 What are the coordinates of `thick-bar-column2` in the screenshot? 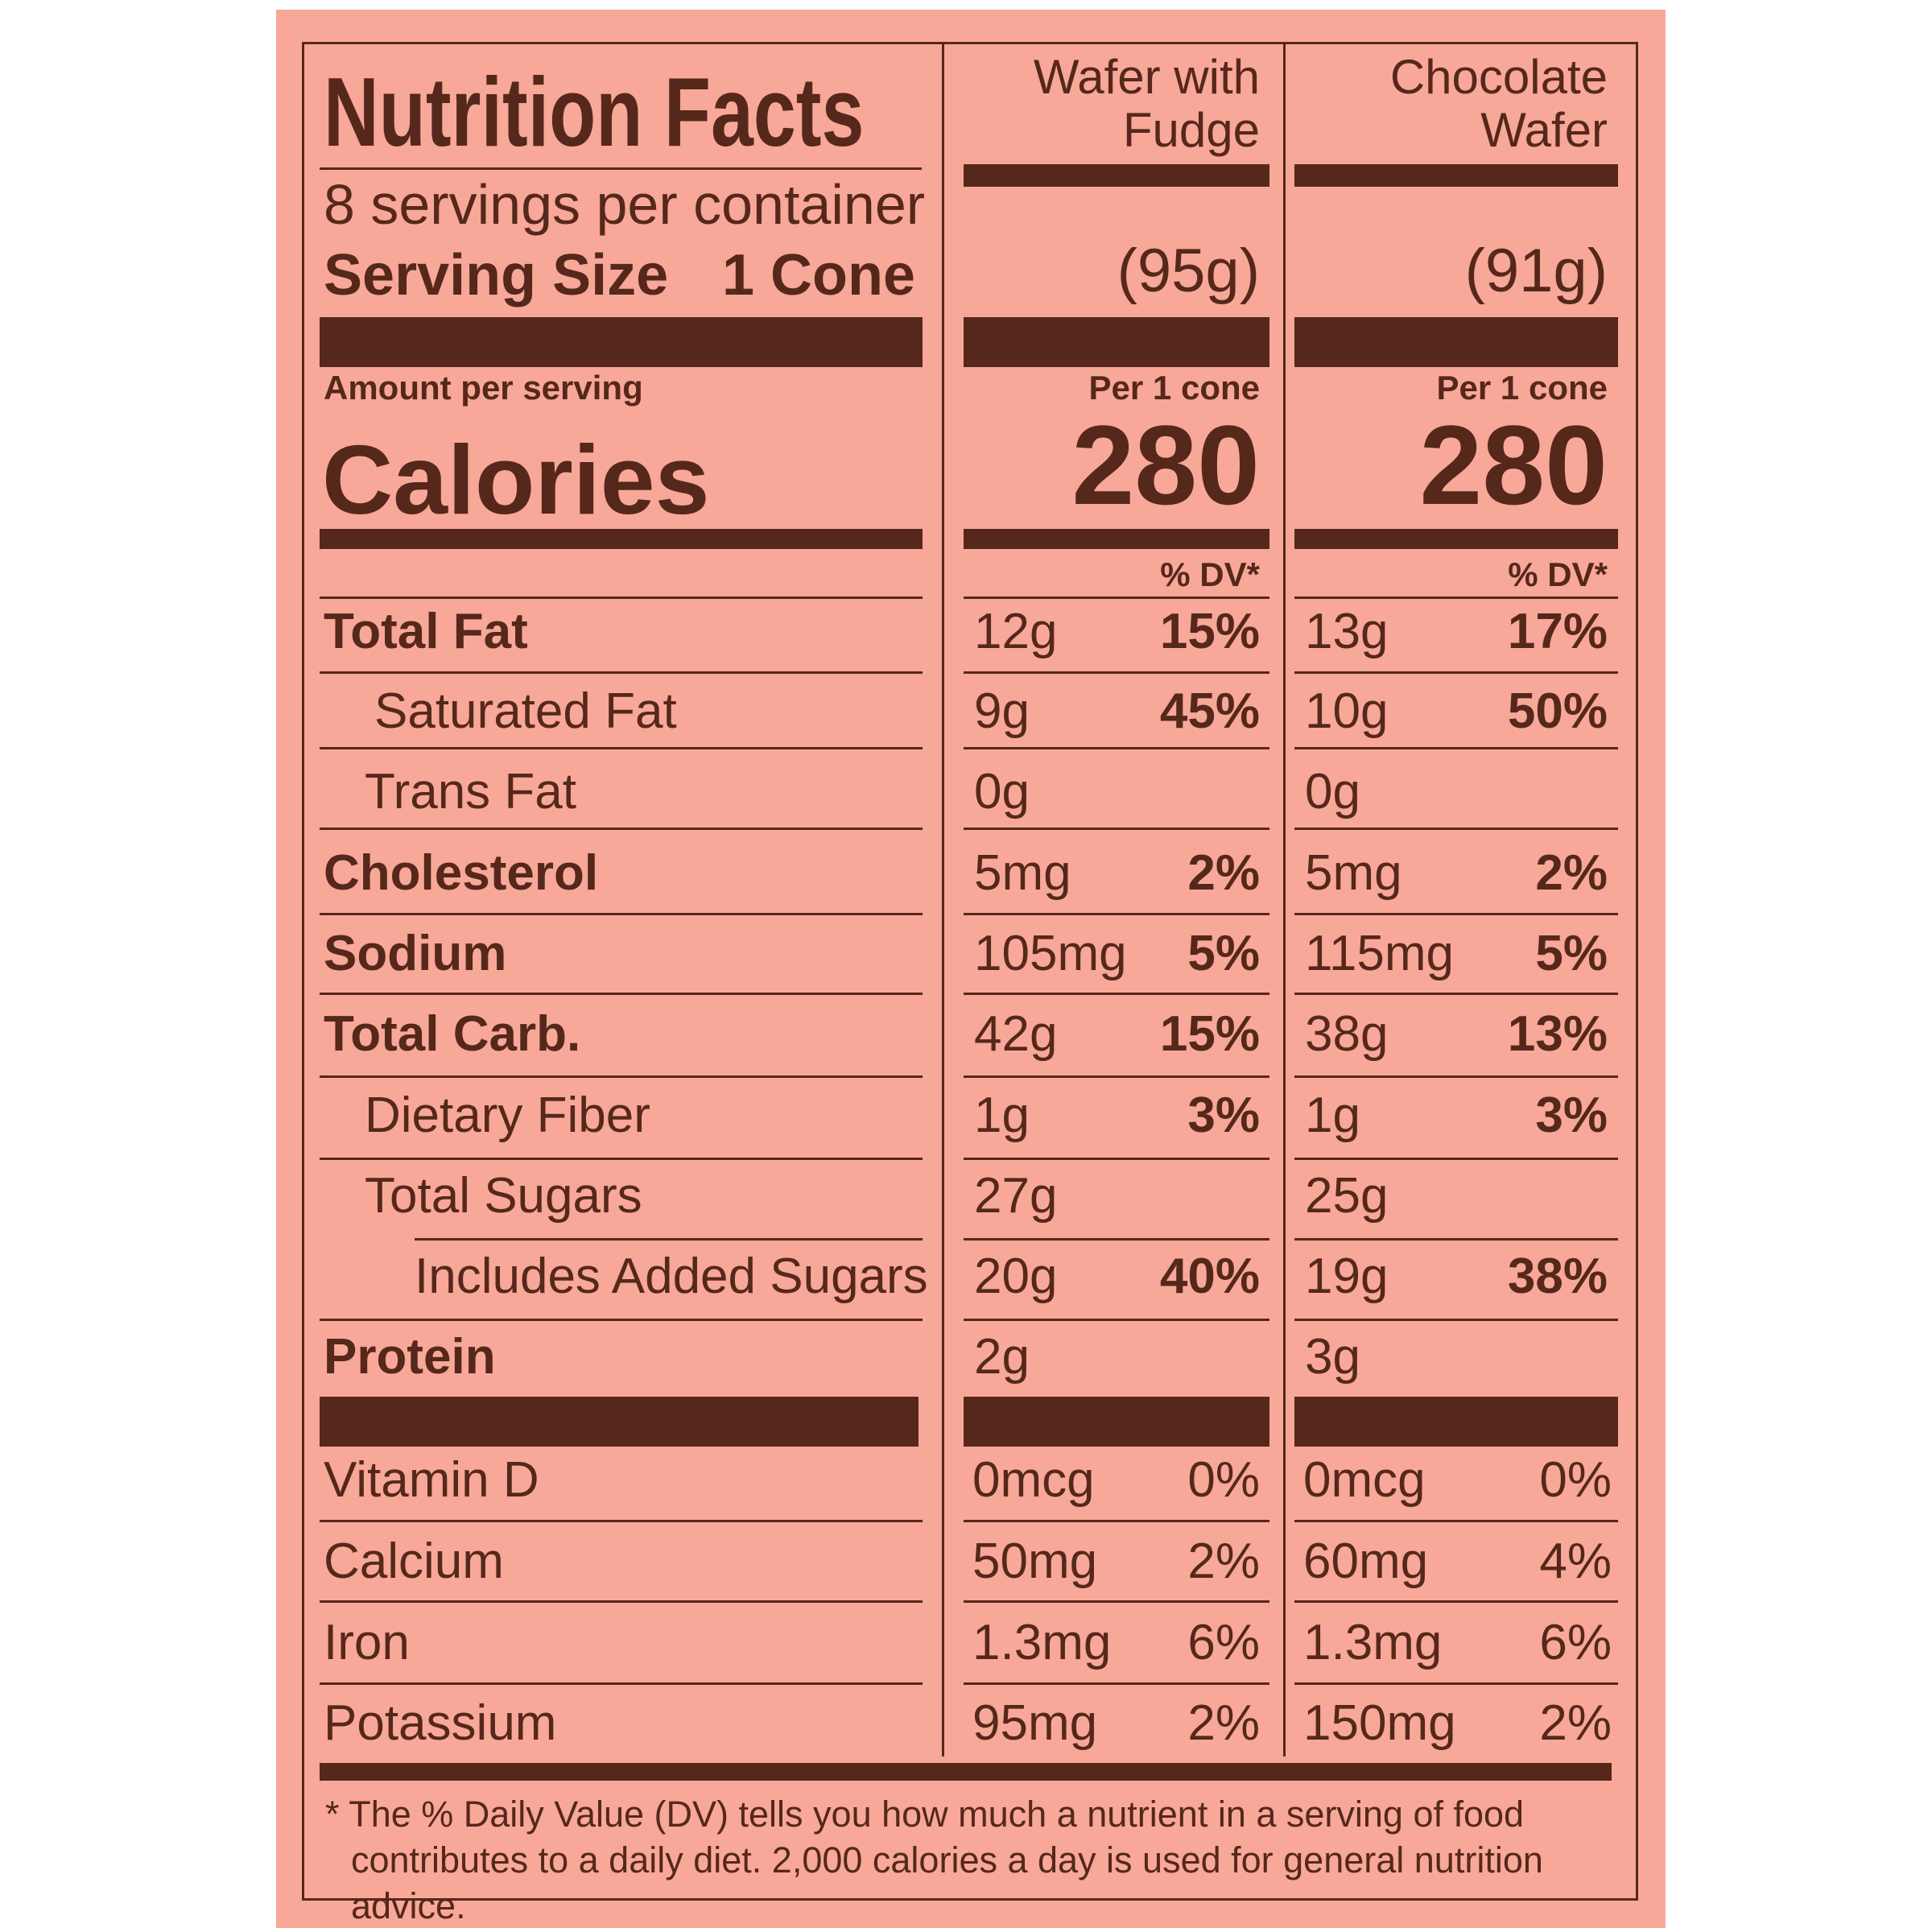 It's located at (1456, 342).